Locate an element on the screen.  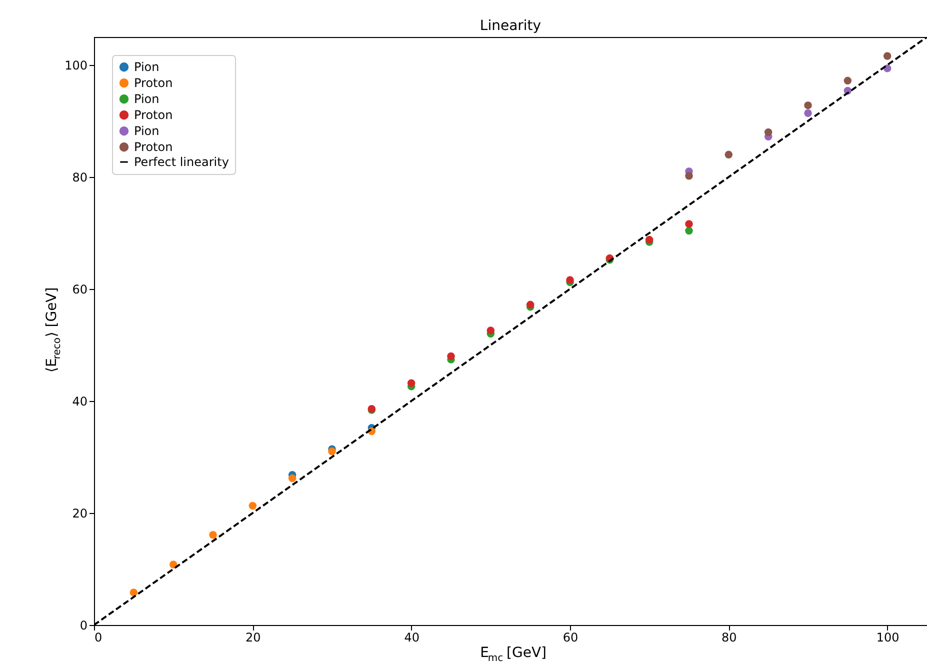
y-axis-title: ⟨Ereco⟩ [GeV] is located at coordinates (53, 329).